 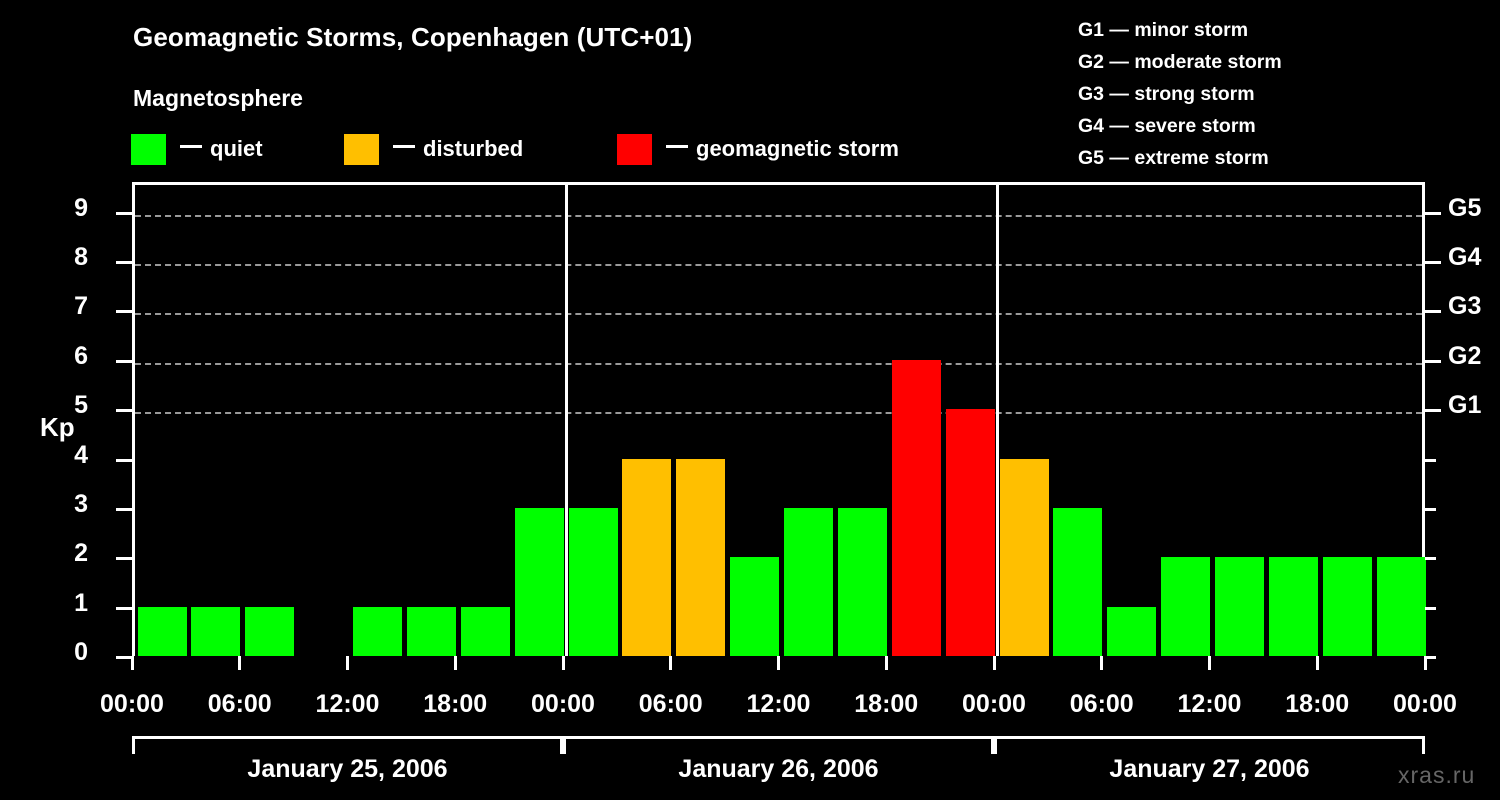 I want to click on legend-label: disturbed, so click(x=458, y=149).